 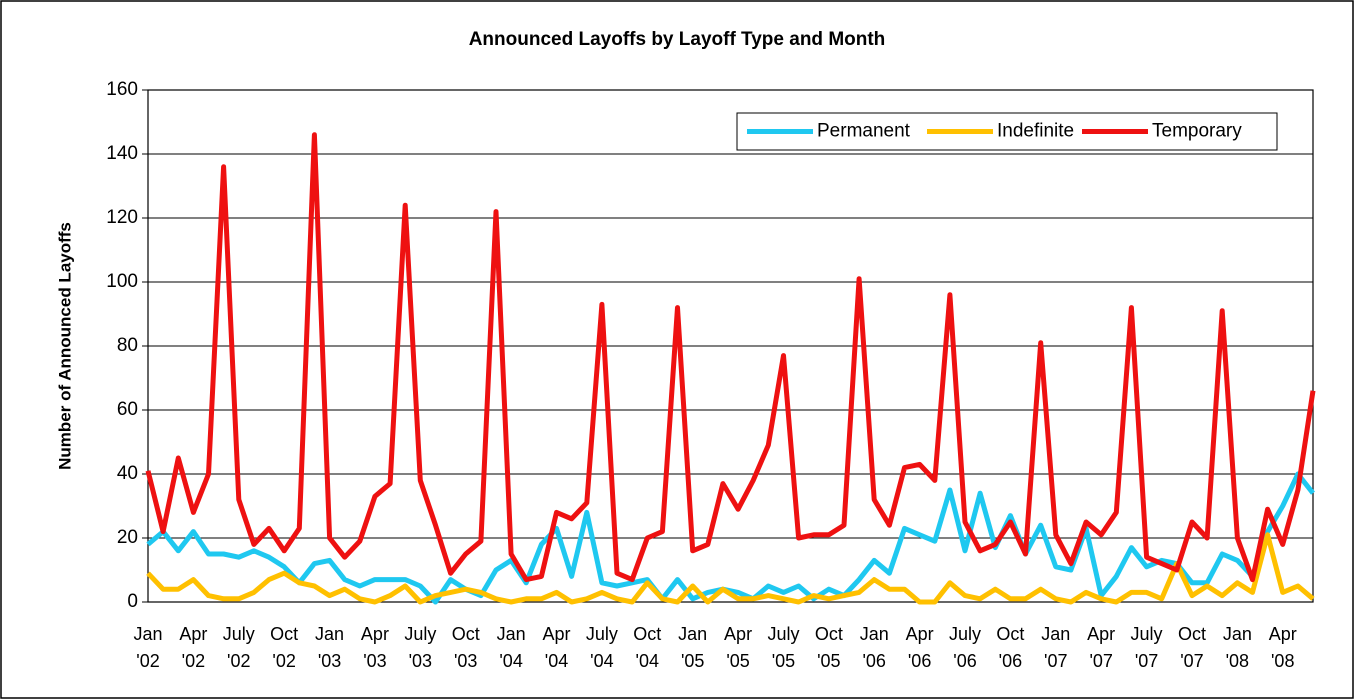 I want to click on x-tick-label: Jan '05, so click(x=693, y=647).